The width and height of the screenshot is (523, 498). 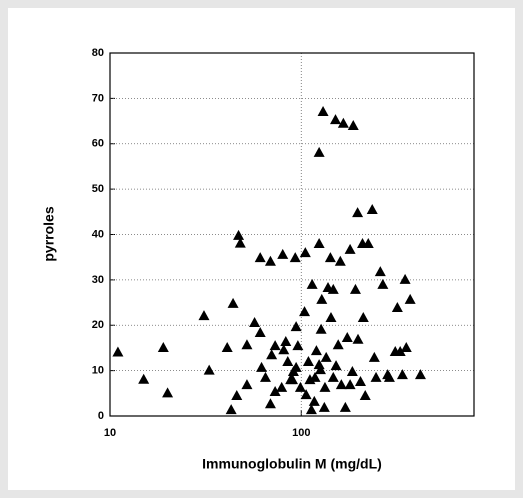 What do you see at coordinates (98, 98) in the screenshot?
I see `y-tick-label: 70` at bounding box center [98, 98].